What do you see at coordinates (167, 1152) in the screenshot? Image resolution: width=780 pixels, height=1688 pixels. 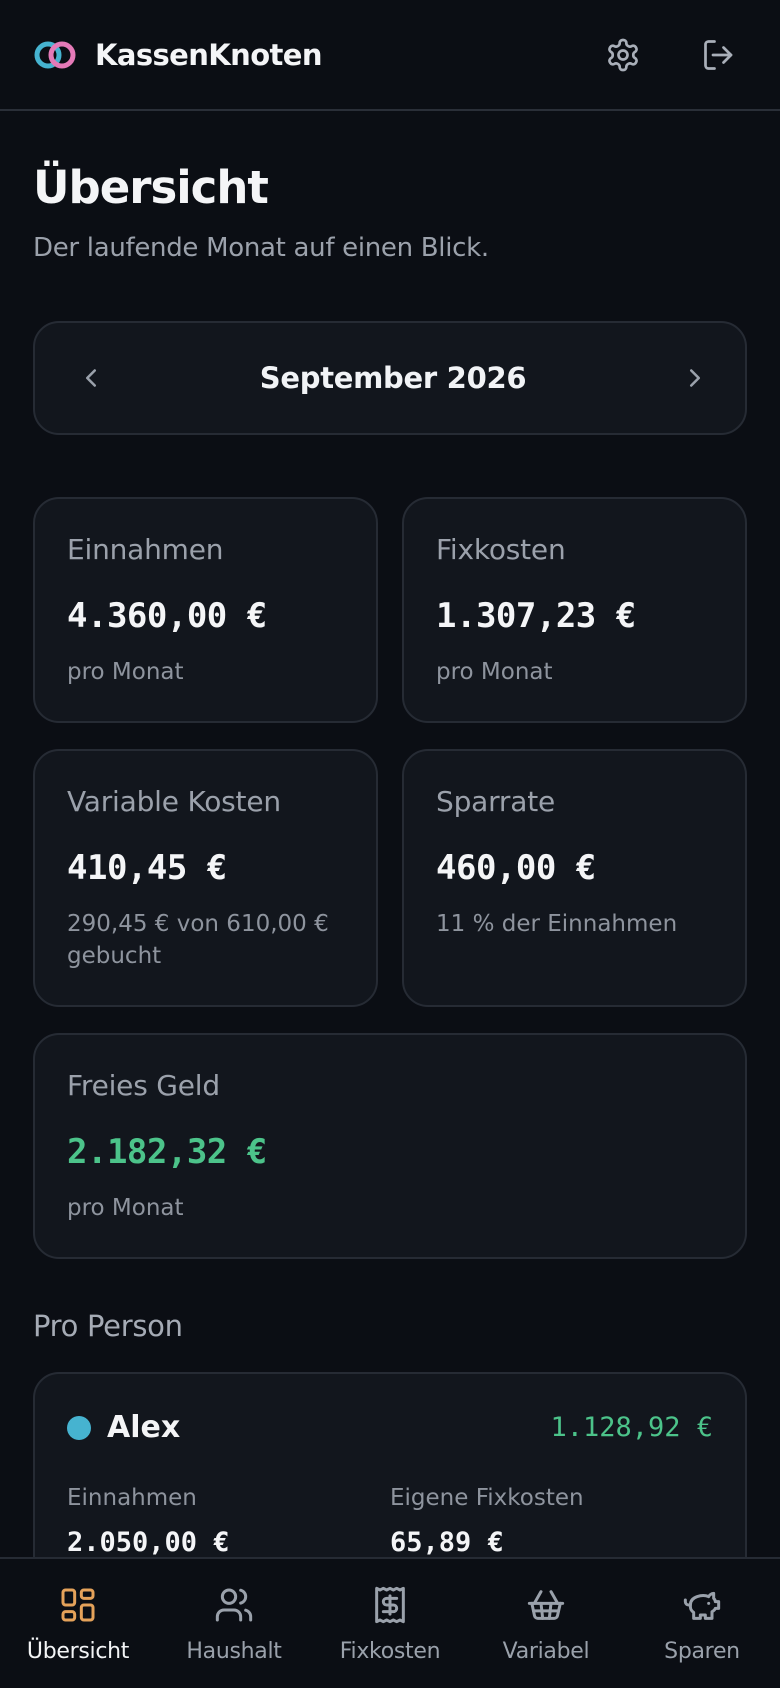 I see `free-money-value: 2.182,32 €` at bounding box center [167, 1152].